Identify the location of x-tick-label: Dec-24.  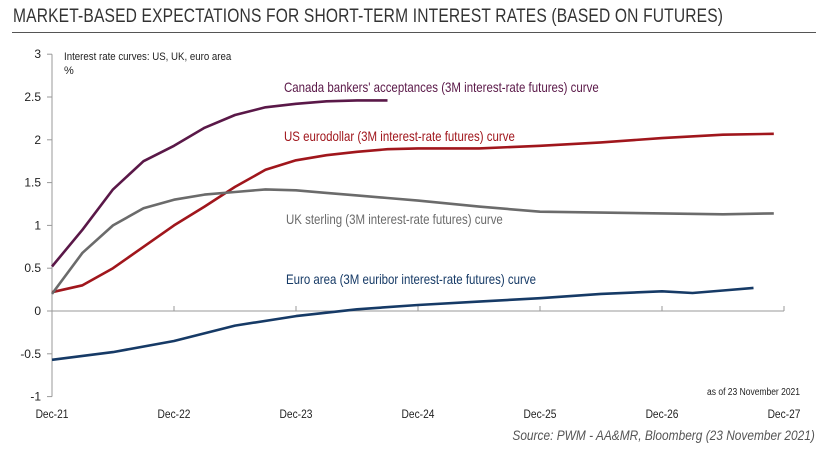
(418, 414).